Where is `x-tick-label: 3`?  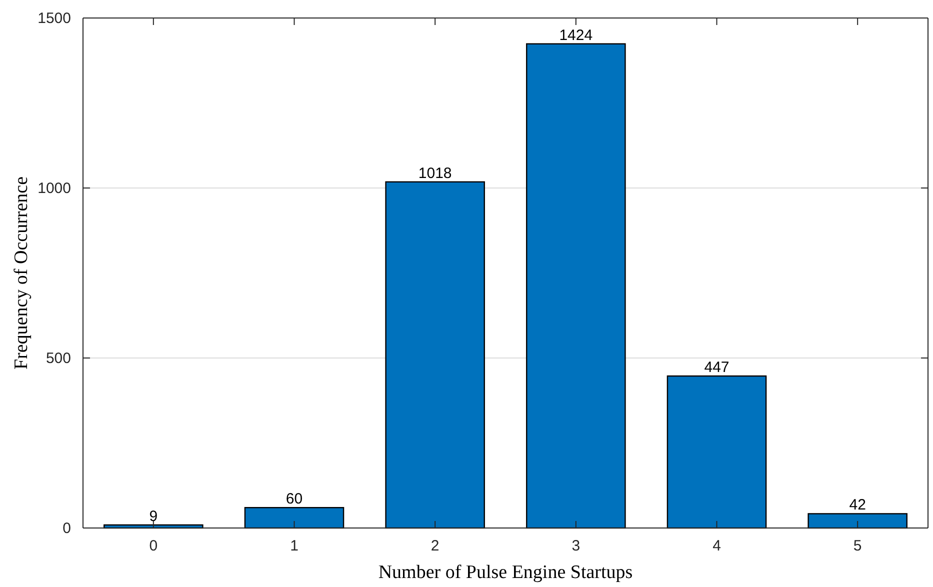 x-tick-label: 3 is located at coordinates (576, 546).